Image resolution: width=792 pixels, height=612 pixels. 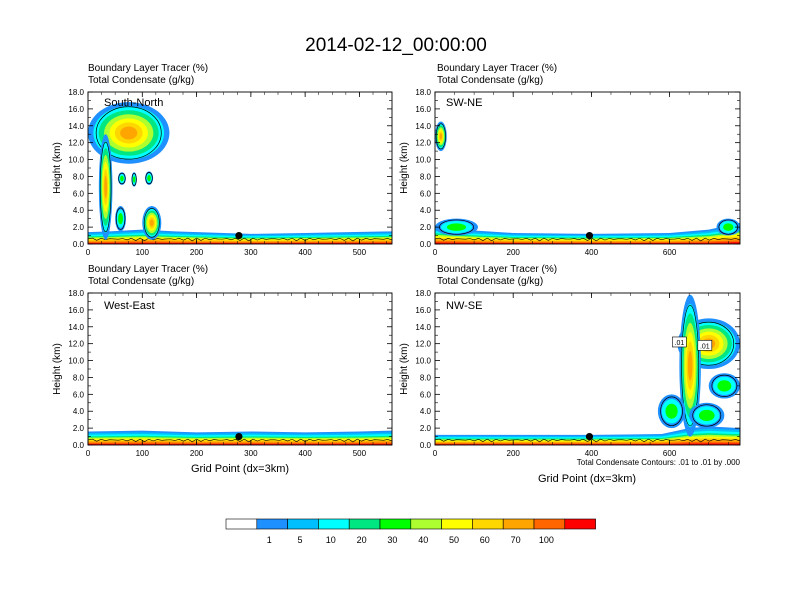 I want to click on panel-name: West-East, so click(x=129, y=306).